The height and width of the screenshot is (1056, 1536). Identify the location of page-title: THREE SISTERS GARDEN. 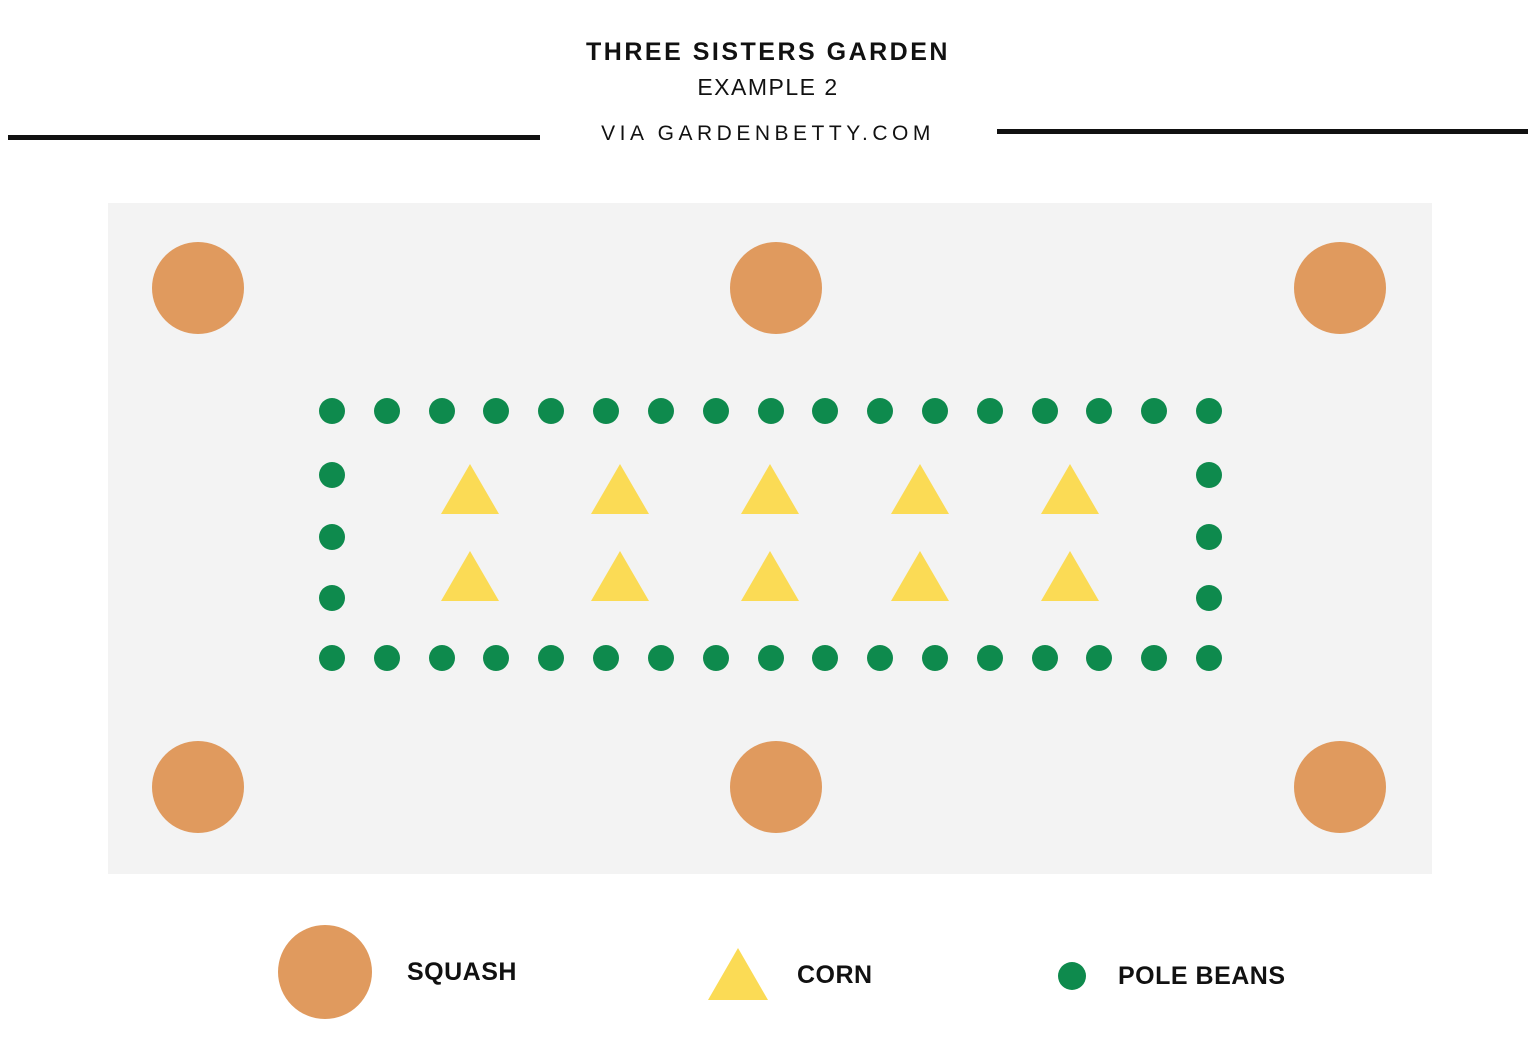
(768, 52).